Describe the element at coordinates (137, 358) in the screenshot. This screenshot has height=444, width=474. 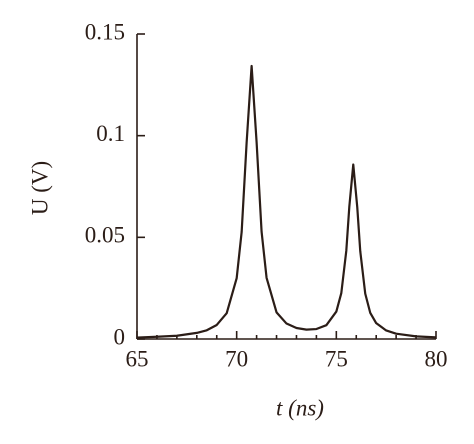
I see `x-tick-label: 65` at that location.